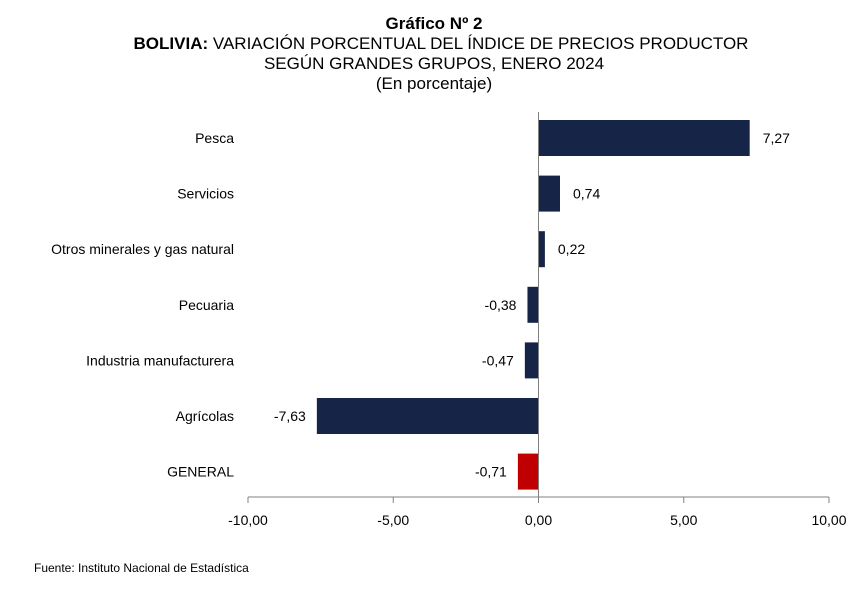 The image size is (868, 592). I want to click on chart-title: Gráfico Nº 2, so click(434, 23).